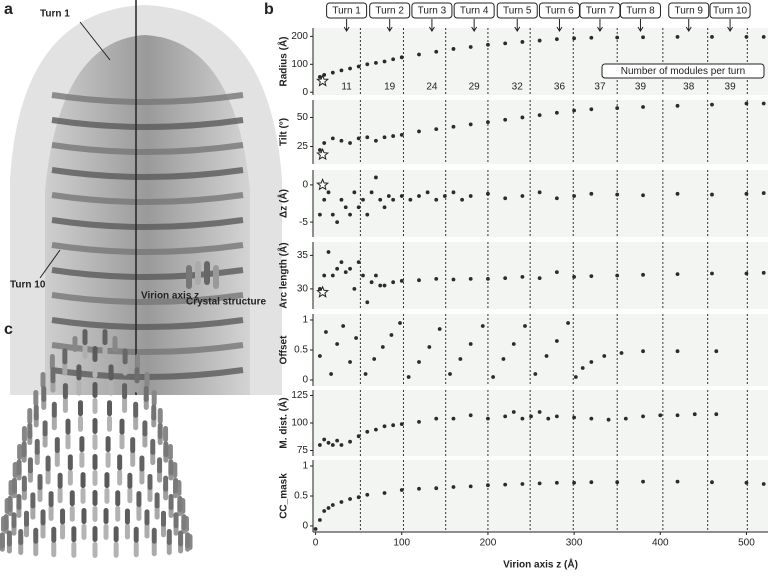 This screenshot has height=580, width=772. What do you see at coordinates (283, 422) in the screenshot?
I see `y-axis-title: M. dist. (Å)` at bounding box center [283, 422].